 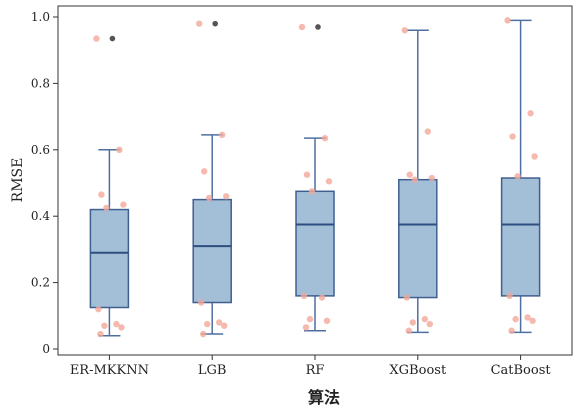 What do you see at coordinates (18, 180) in the screenshot?
I see `y-axis-label: RMSE` at bounding box center [18, 180].